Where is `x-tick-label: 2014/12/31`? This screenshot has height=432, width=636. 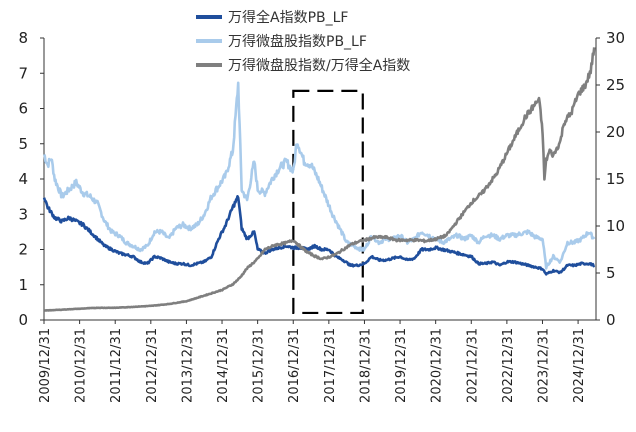 x-tick-label: 2014/12/31 is located at coordinates (223, 365).